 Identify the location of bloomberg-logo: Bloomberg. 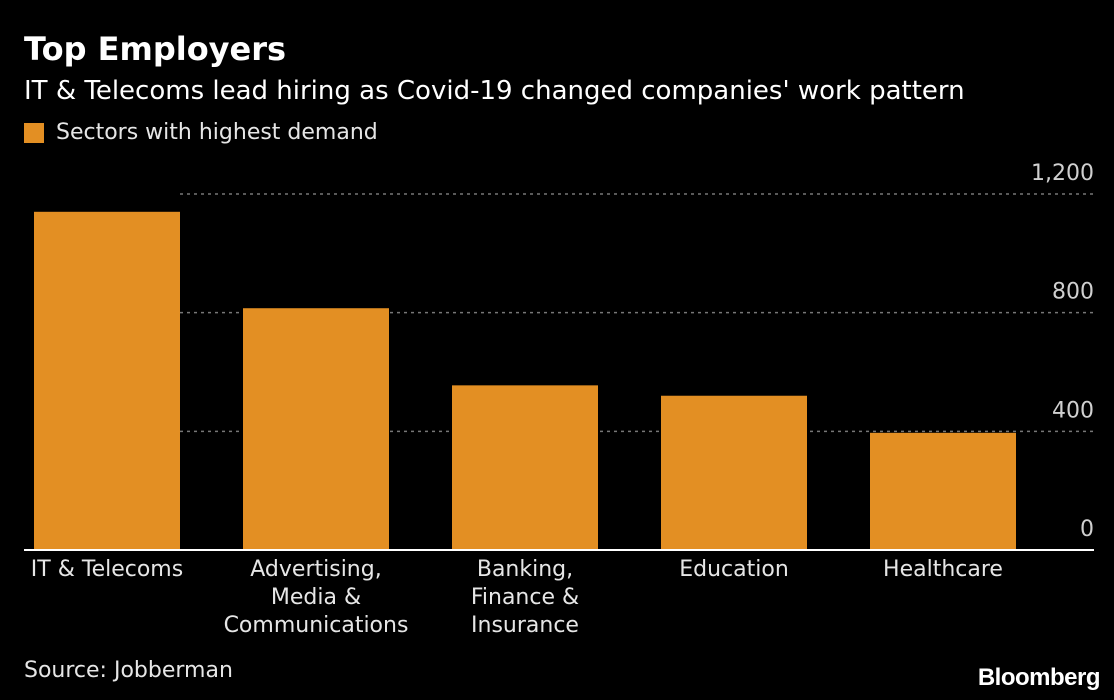
(1039, 677).